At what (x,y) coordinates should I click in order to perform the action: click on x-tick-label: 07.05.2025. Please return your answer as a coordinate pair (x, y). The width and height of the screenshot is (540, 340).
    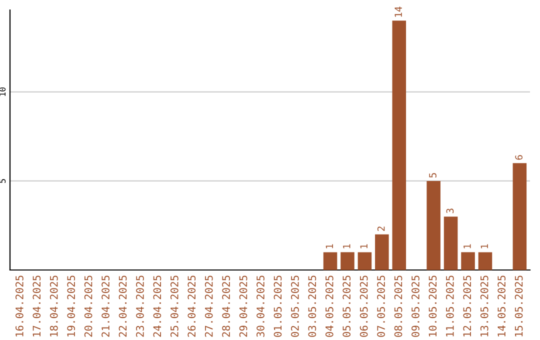
    Looking at the image, I should click on (381, 306).